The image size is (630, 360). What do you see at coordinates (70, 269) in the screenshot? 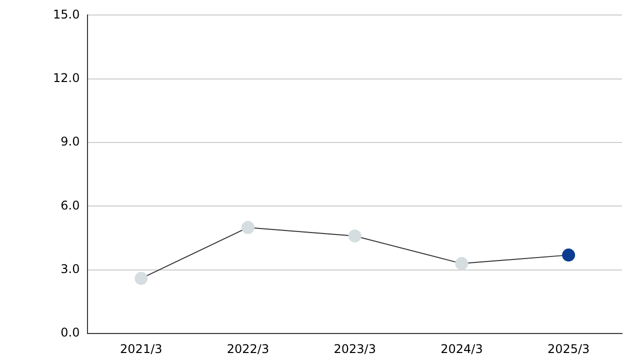
I see `y-tick-label: 3.0` at bounding box center [70, 269].